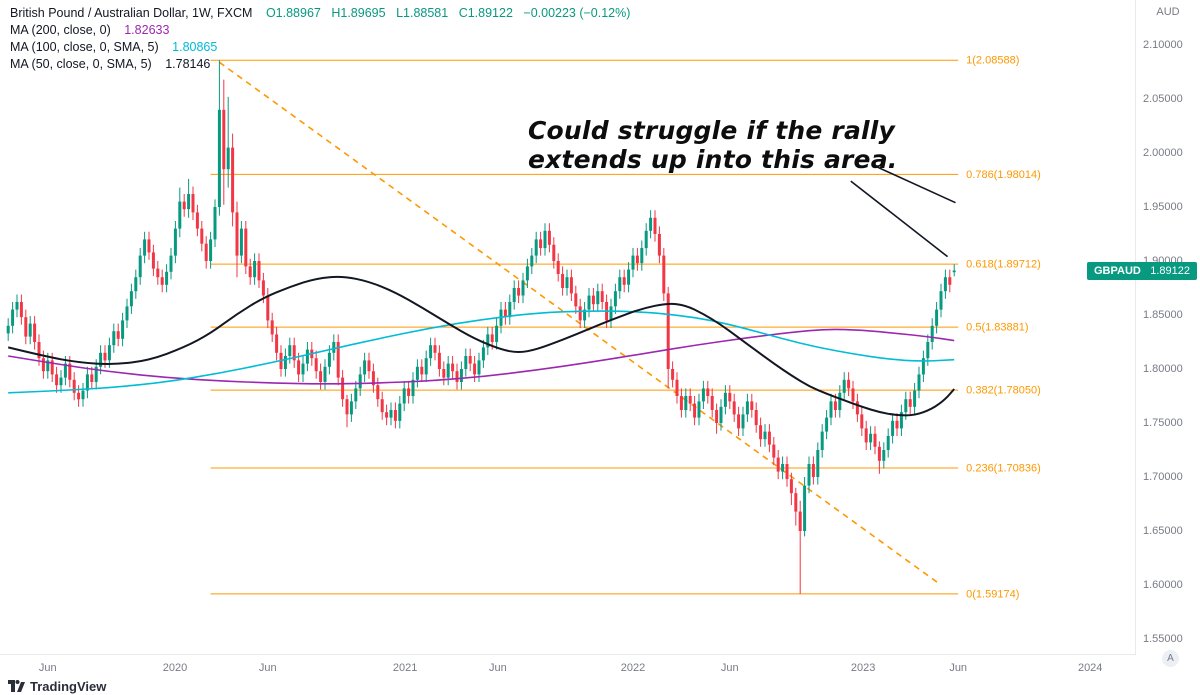 The height and width of the screenshot is (695, 1200). What do you see at coordinates (422, 13) in the screenshot?
I see `low-value: L1.88581` at bounding box center [422, 13].